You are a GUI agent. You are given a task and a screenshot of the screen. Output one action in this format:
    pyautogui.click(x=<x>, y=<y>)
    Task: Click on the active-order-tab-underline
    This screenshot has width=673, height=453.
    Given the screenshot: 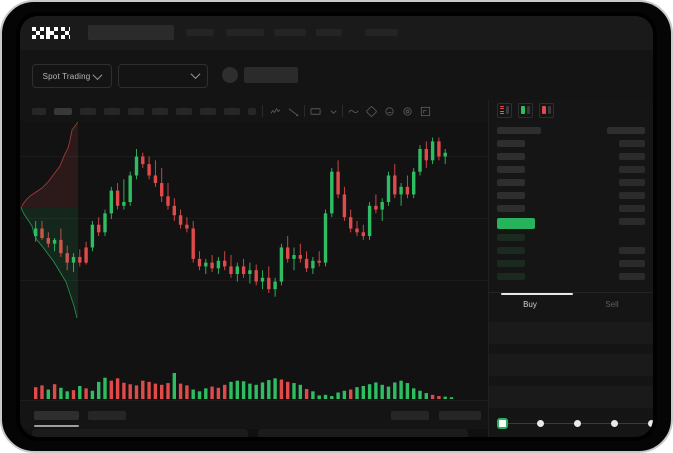 What is the action you would take?
    pyautogui.click(x=537, y=294)
    